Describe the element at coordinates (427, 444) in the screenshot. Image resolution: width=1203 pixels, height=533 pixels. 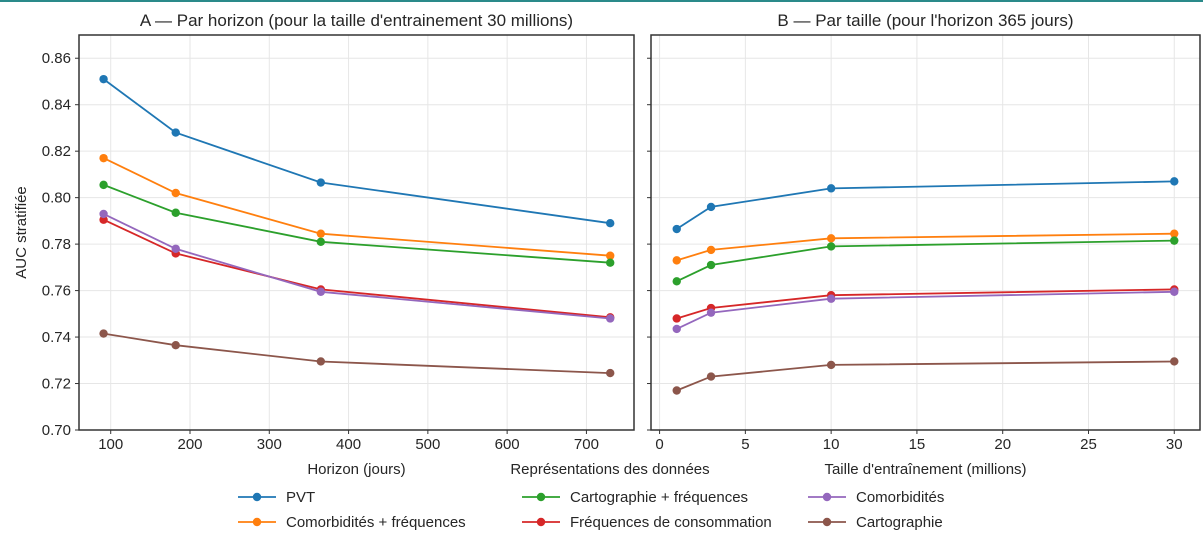
I see `x-tick-label: 500` at that location.